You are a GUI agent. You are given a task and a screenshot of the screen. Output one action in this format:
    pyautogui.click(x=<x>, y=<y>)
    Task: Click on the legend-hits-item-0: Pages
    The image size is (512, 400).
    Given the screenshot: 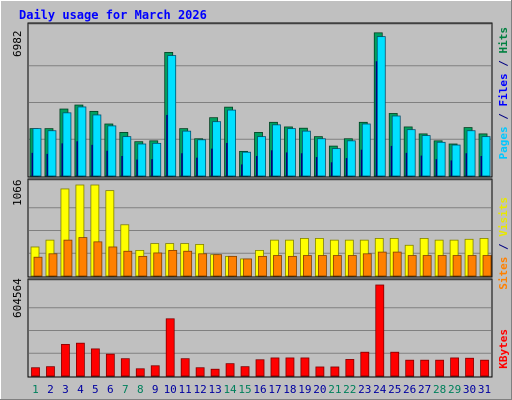 What is the action you would take?
    pyautogui.click(x=503, y=142)
    